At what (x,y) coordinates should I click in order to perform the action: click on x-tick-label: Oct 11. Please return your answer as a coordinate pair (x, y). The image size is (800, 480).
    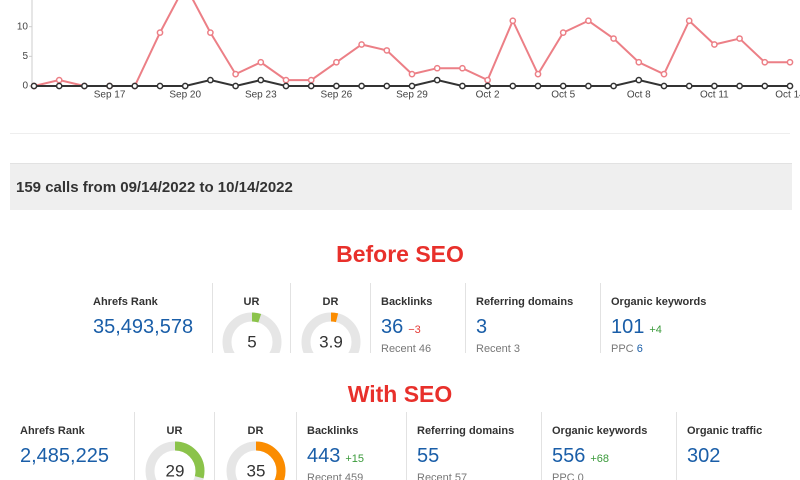
    Looking at the image, I should click on (714, 95).